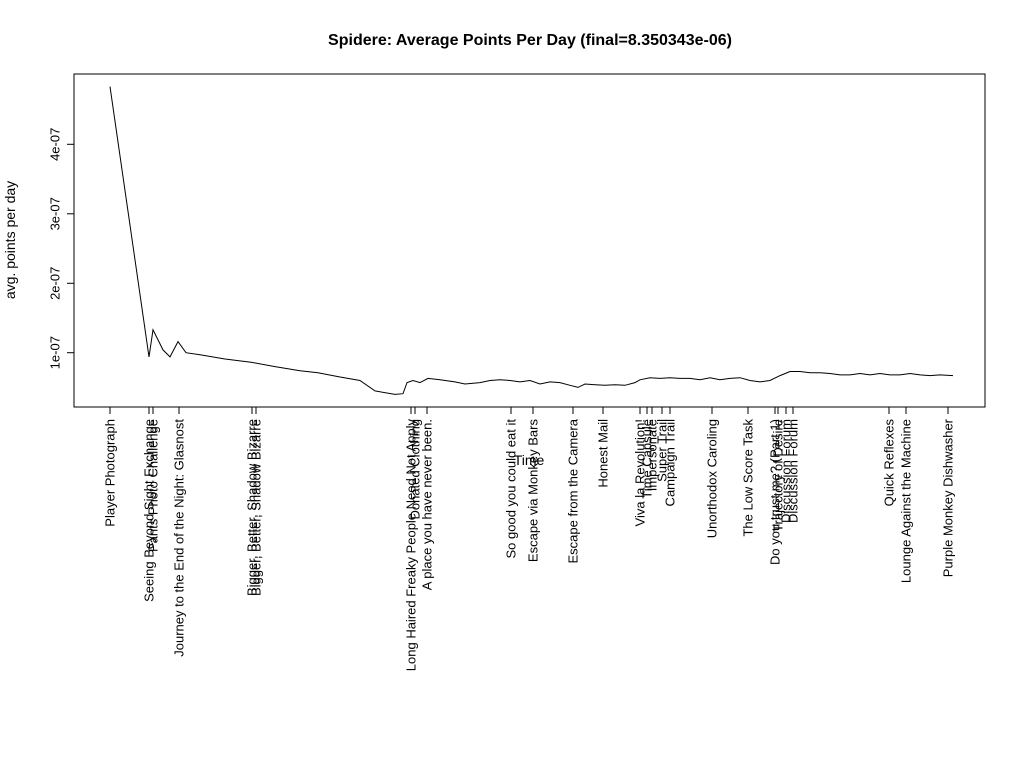 The height and width of the screenshot is (768, 1024). Describe the element at coordinates (411, 545) in the screenshot. I see `x-tick-label: Long Haired Freaky People Need Not Apply` at that location.